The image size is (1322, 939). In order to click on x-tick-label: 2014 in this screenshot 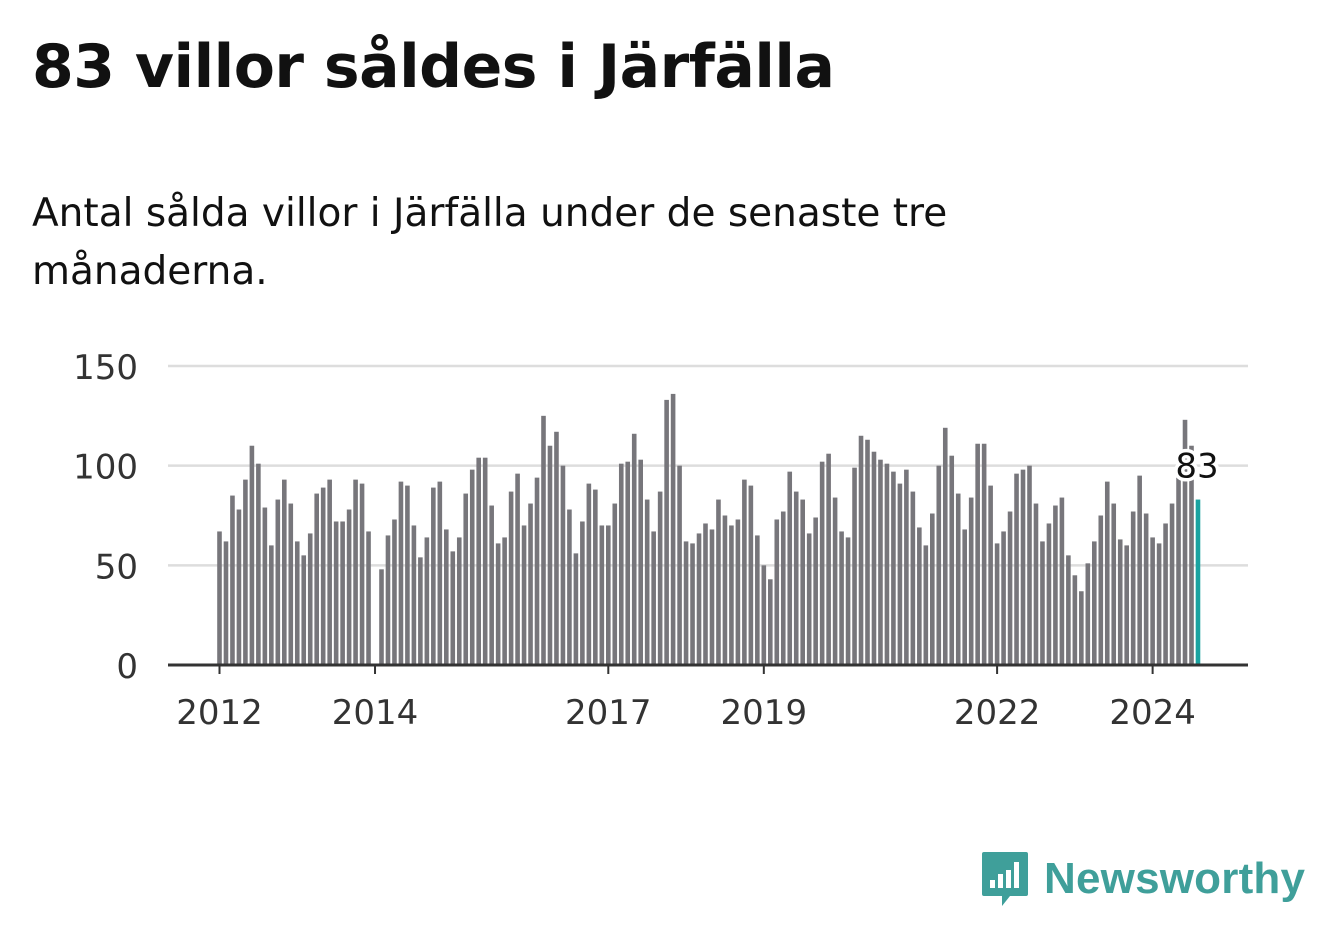, I will do `click(375, 713)`.